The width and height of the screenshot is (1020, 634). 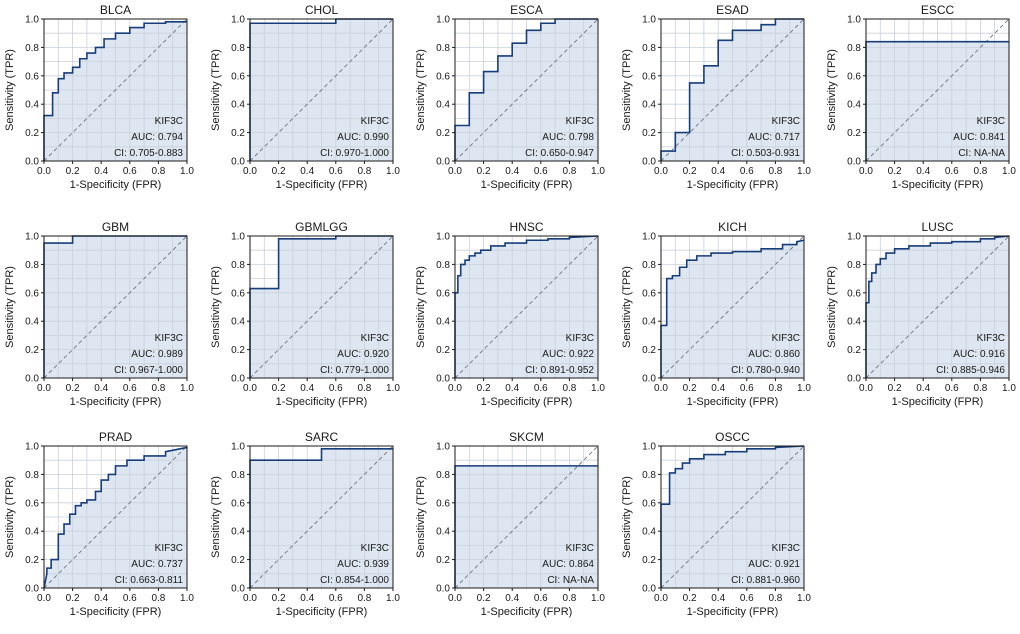 What do you see at coordinates (774, 564) in the screenshot?
I see `legend-auc: AUC: 0.921` at bounding box center [774, 564].